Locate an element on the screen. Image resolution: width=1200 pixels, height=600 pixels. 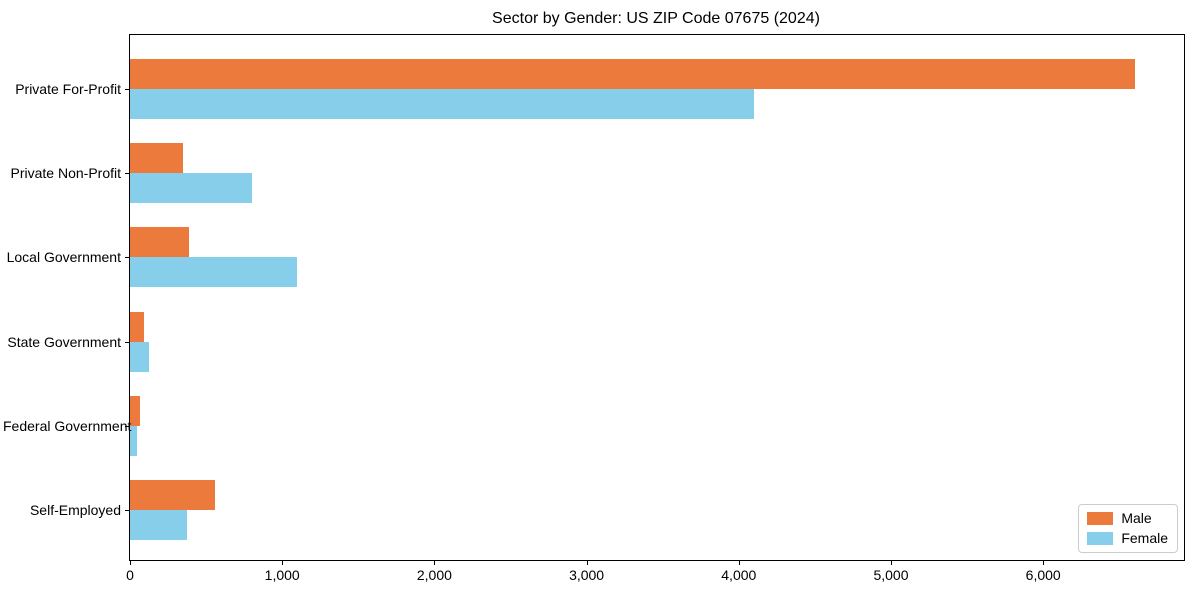
legend-item-female: Female is located at coordinates (1127, 538).